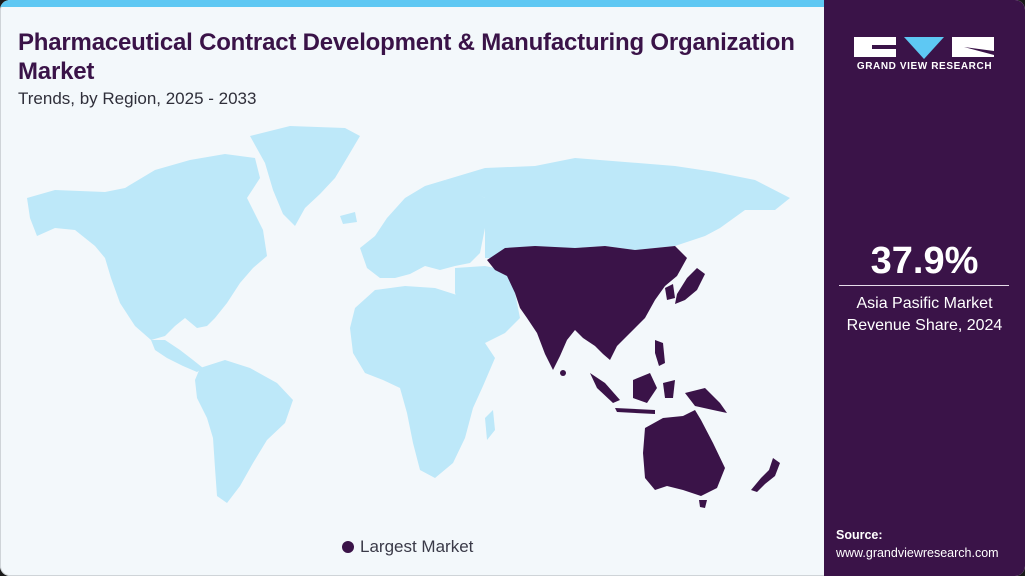  What do you see at coordinates (669, 389) in the screenshot?
I see `region-sulawesi` at bounding box center [669, 389].